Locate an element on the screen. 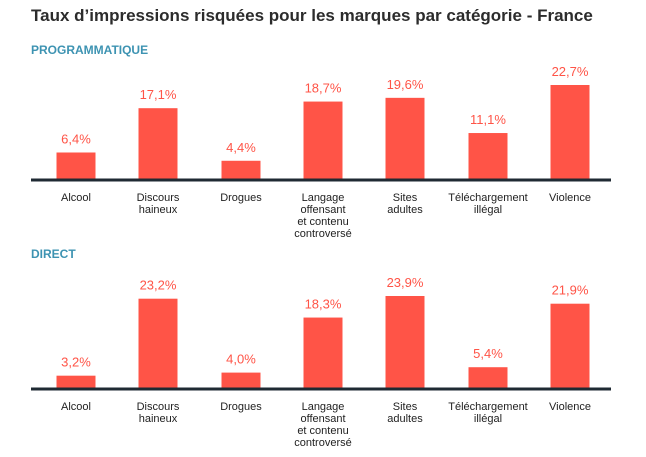 The image size is (646, 457). data-label: 4,4% is located at coordinates (241, 147).